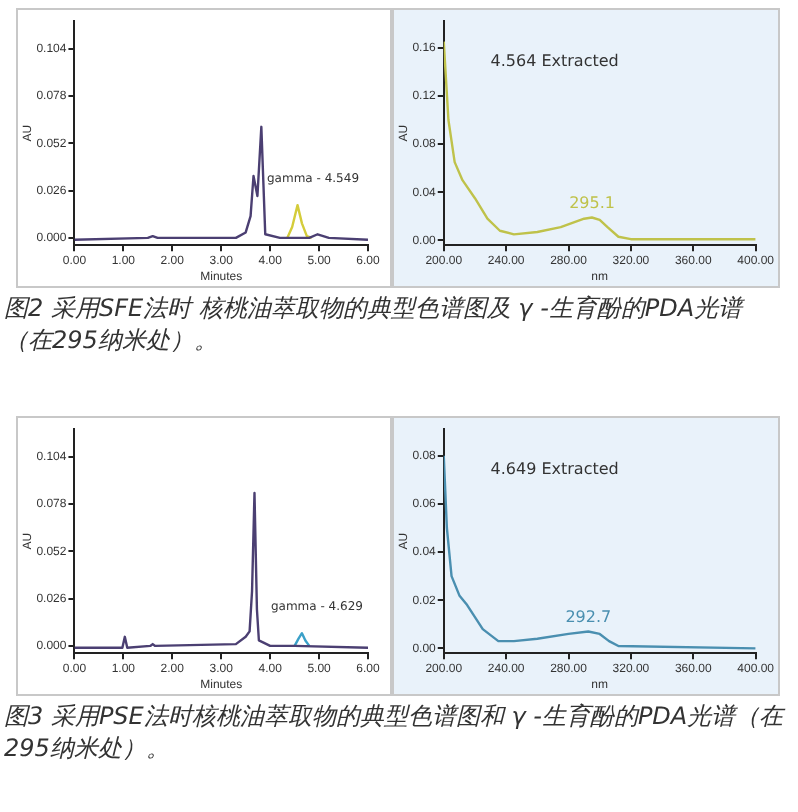 This screenshot has width=798, height=812. What do you see at coordinates (588, 616) in the screenshot?
I see `annotation: 292.7` at bounding box center [588, 616].